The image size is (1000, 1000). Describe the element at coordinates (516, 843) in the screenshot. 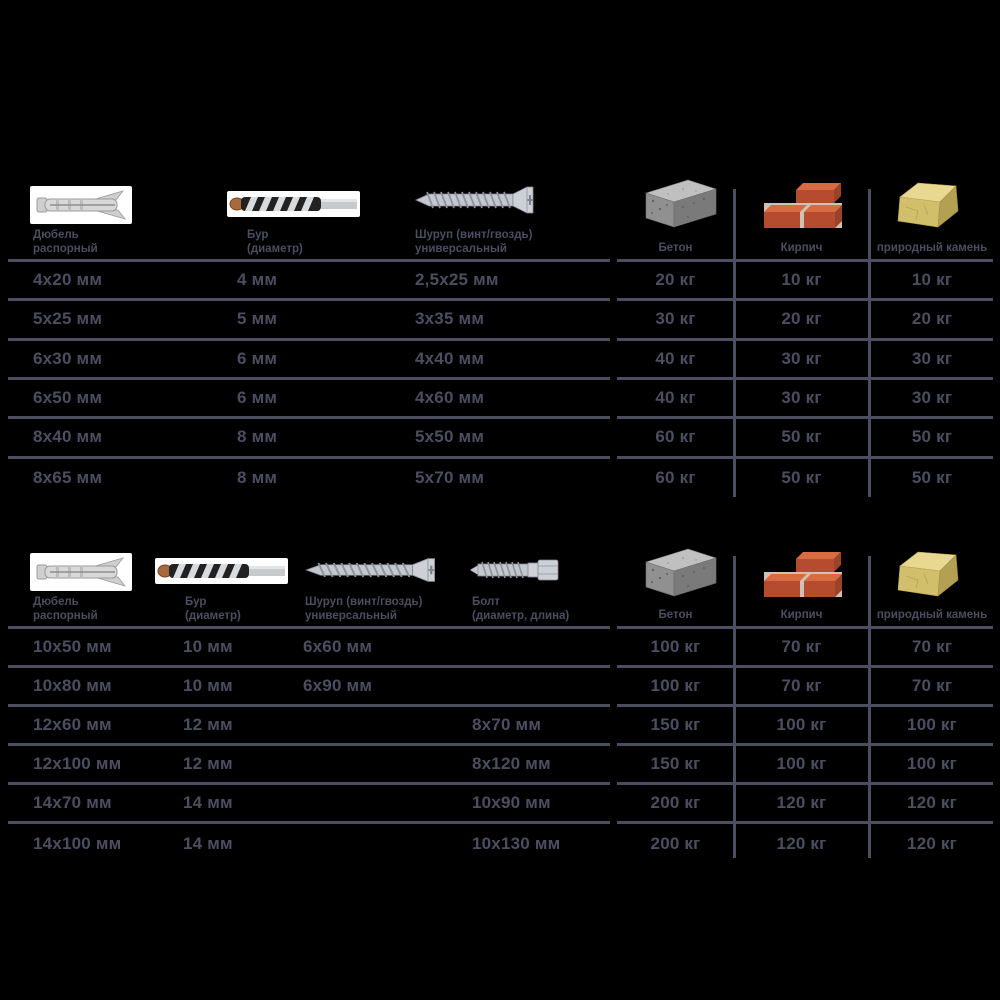

I see `bolt-size-cell: 10x130 мм` at that location.